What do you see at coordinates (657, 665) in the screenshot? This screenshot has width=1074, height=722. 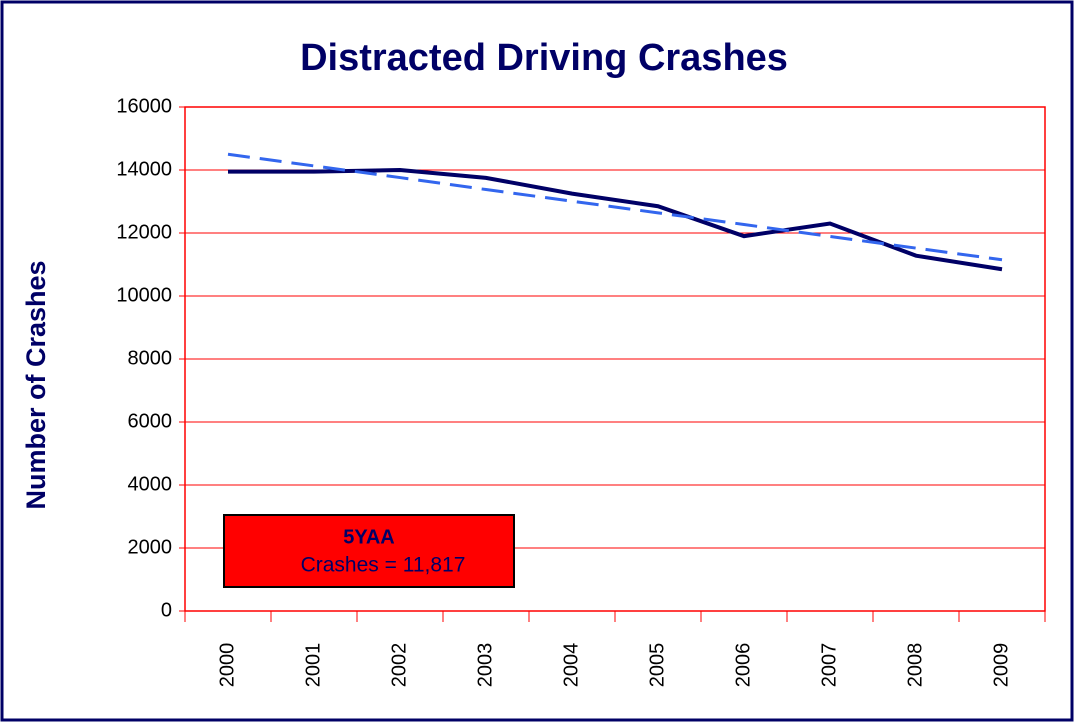 I see `x-tick-label: 2005` at bounding box center [657, 665].